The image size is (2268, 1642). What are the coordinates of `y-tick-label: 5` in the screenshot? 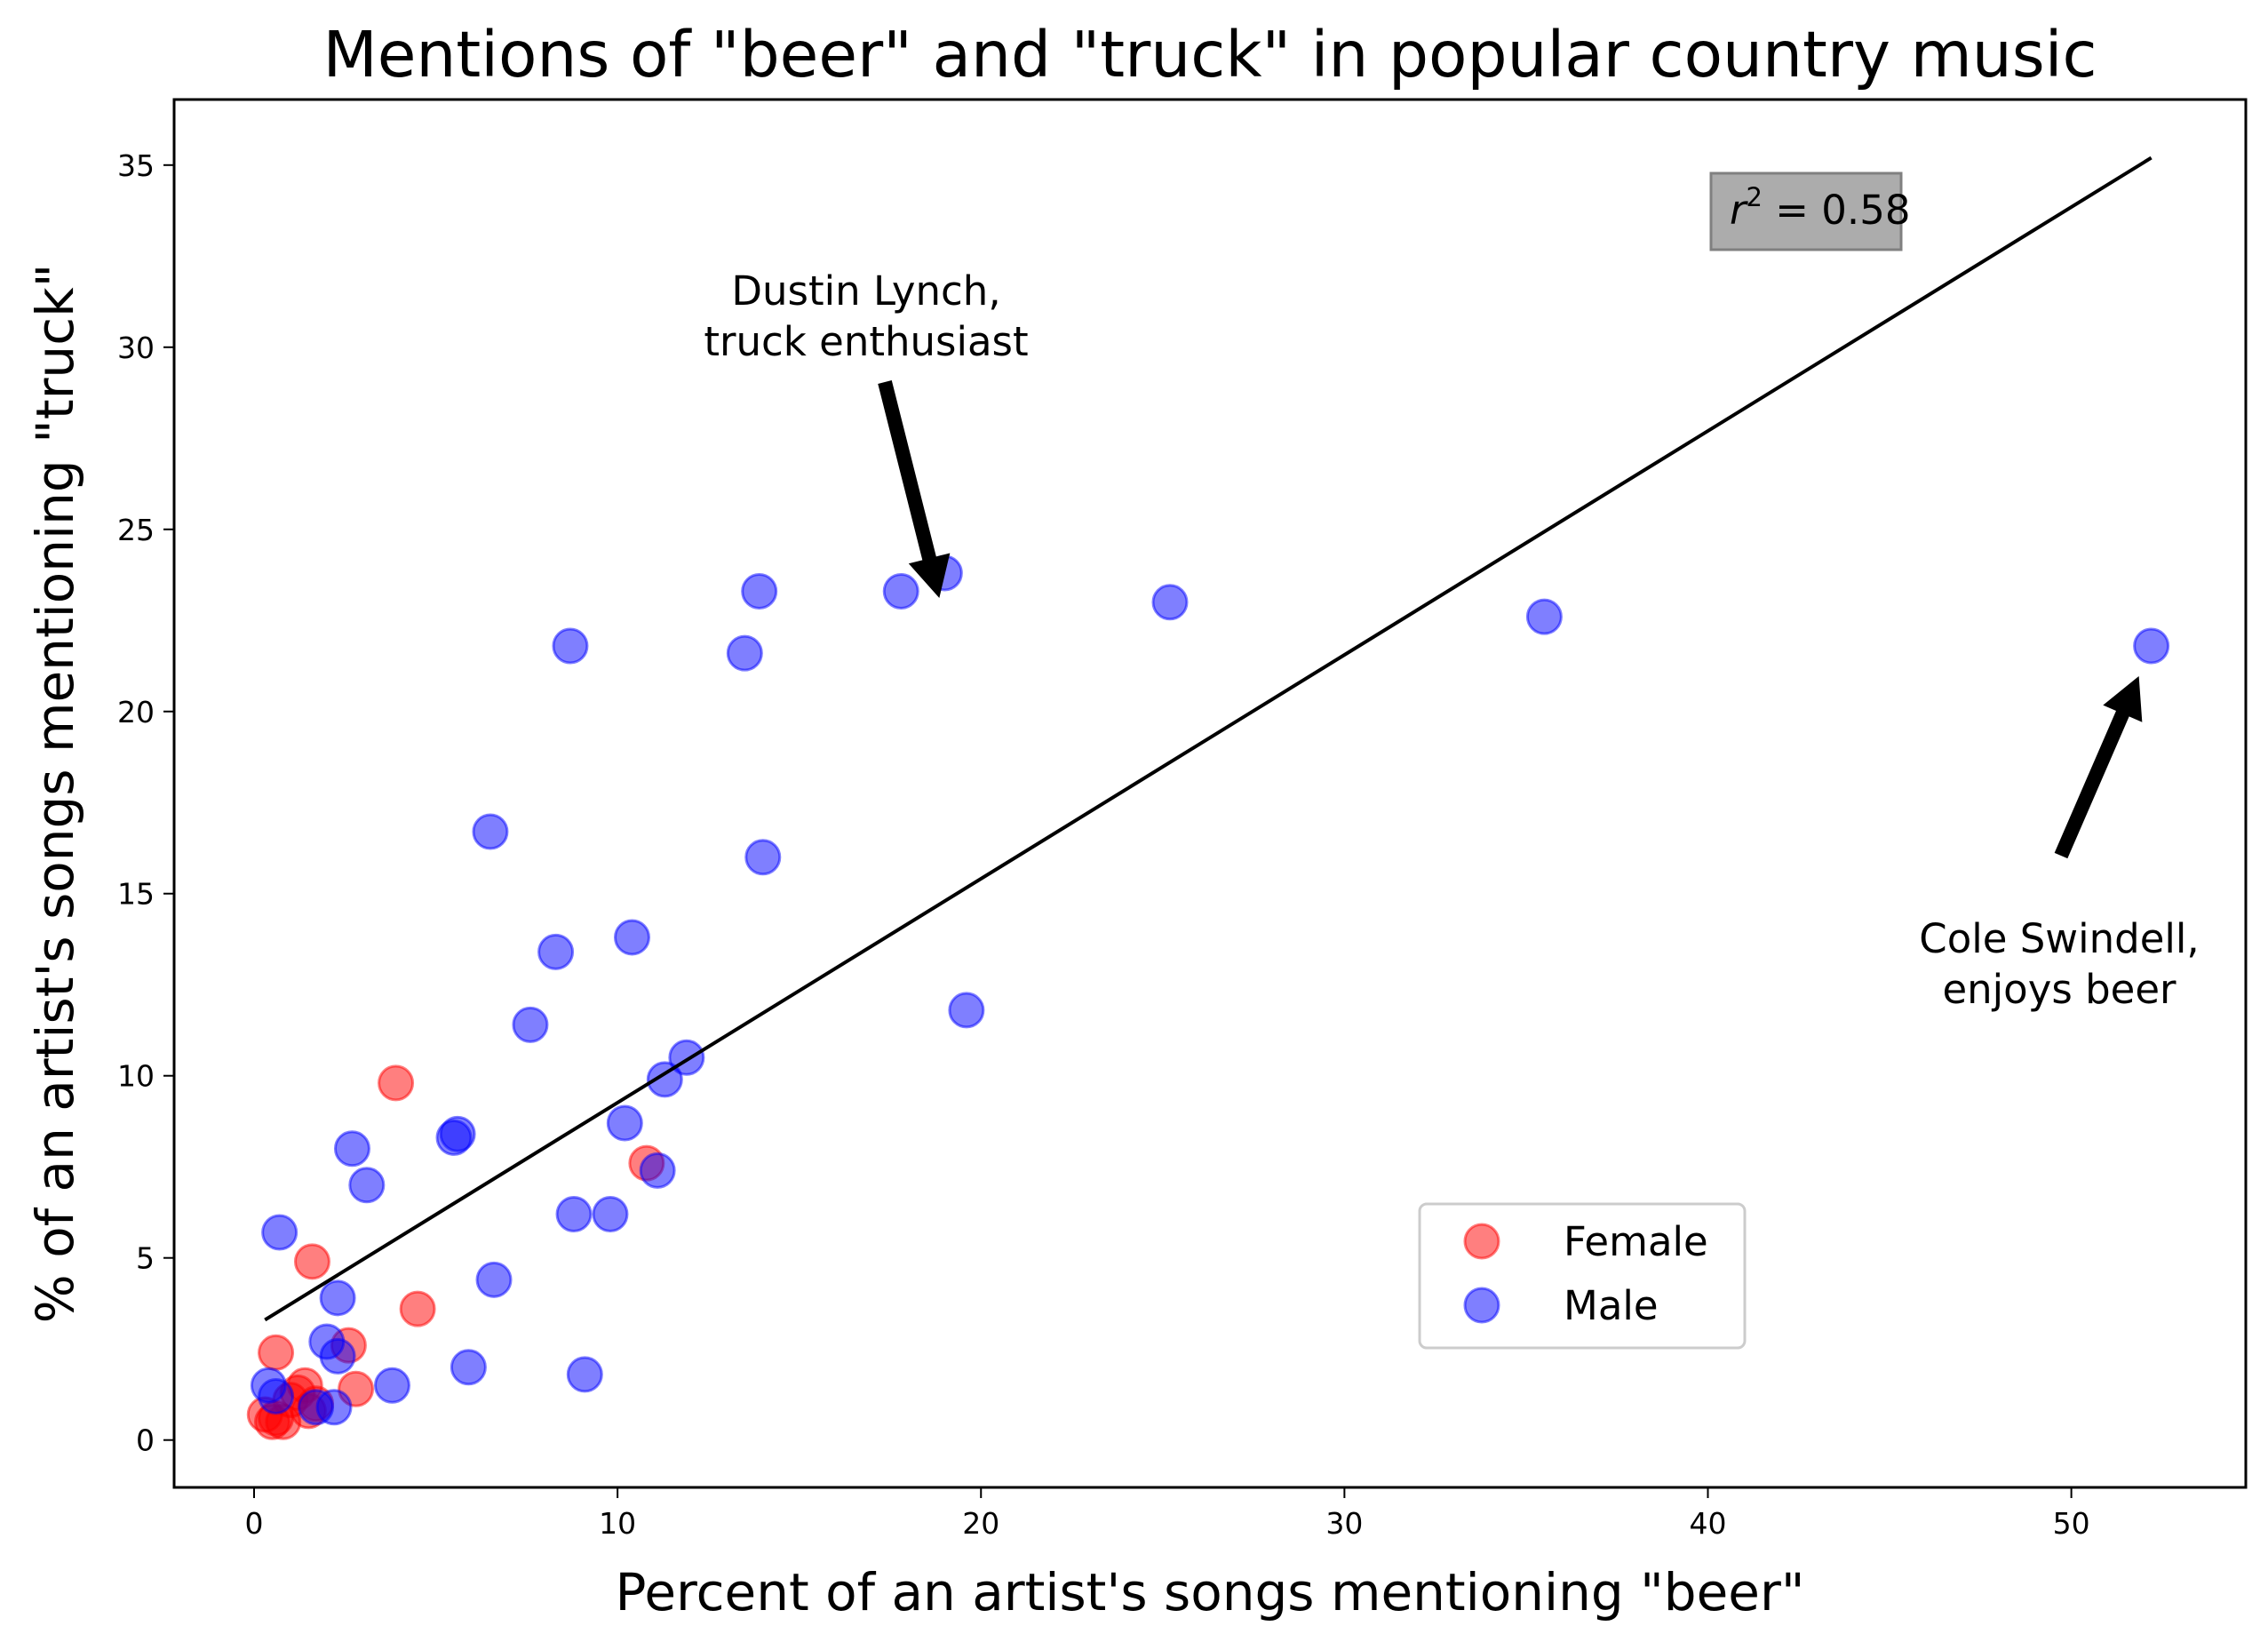 It's located at (145, 1258).